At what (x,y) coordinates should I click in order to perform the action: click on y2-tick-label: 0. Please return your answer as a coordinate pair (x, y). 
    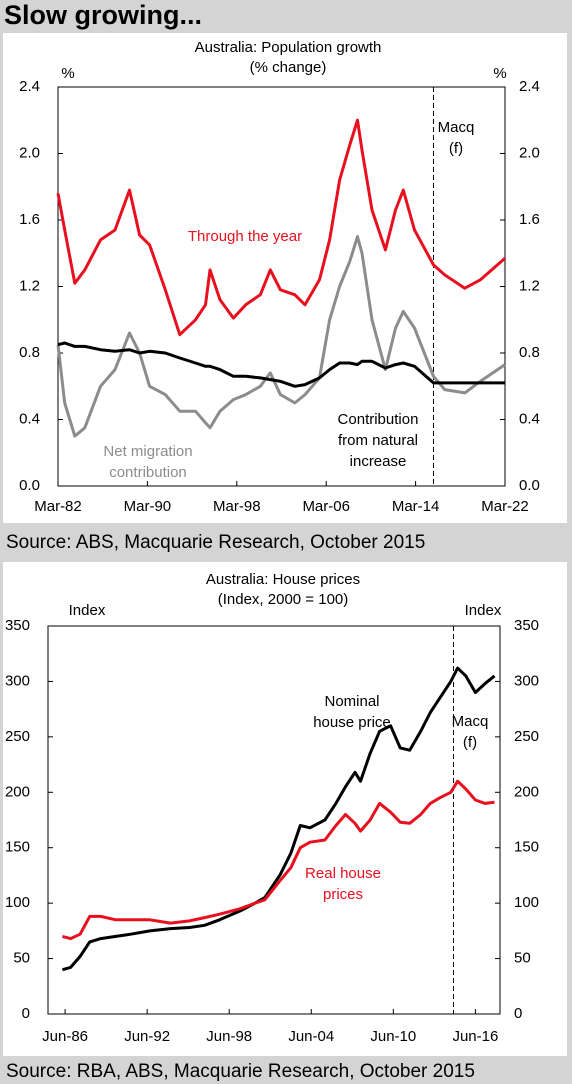
    Looking at the image, I should click on (518, 1013).